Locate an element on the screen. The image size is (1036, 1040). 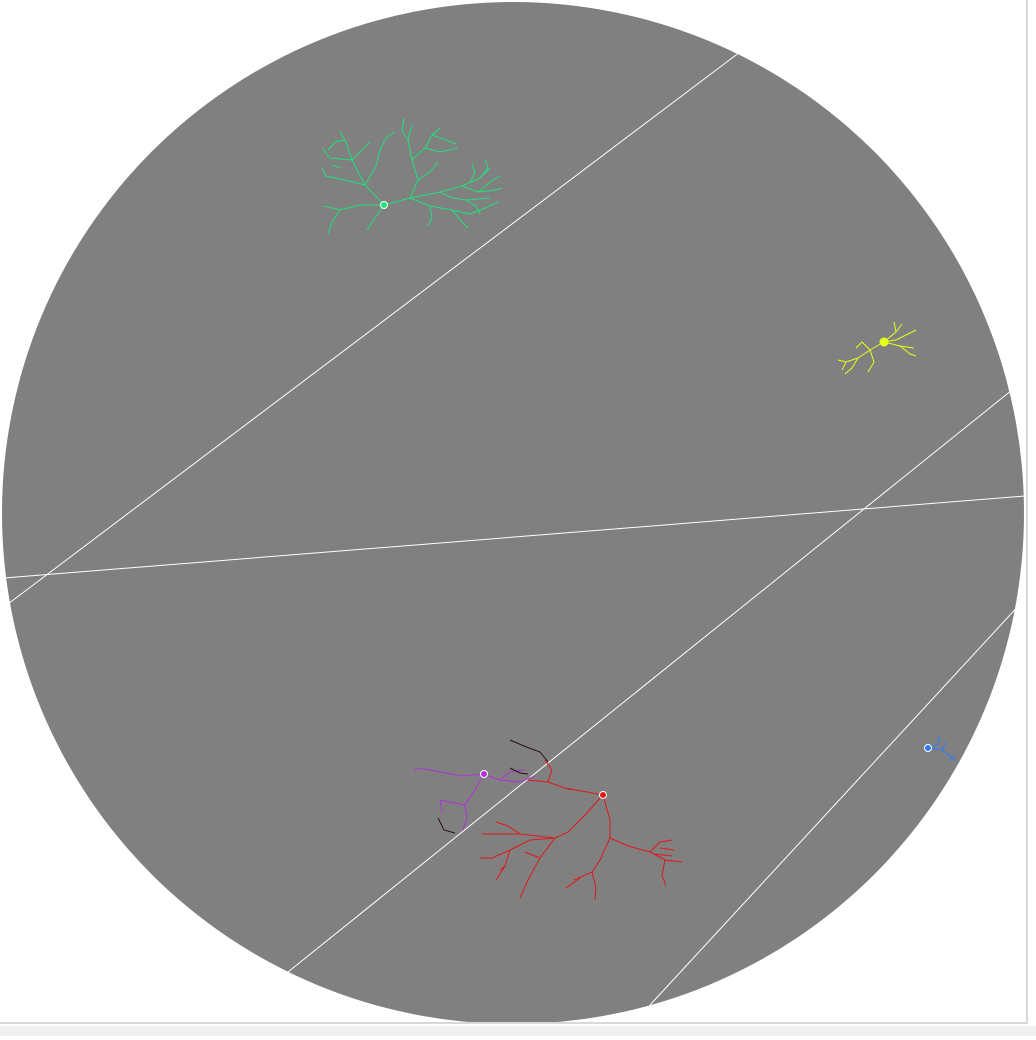
neuron-dark is located at coordinates (493, 786).